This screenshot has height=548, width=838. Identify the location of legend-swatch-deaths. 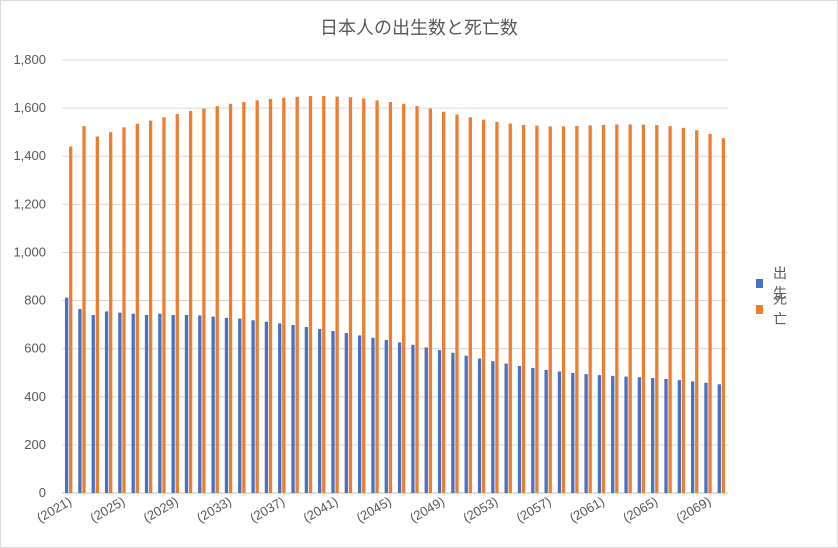
(759, 309).